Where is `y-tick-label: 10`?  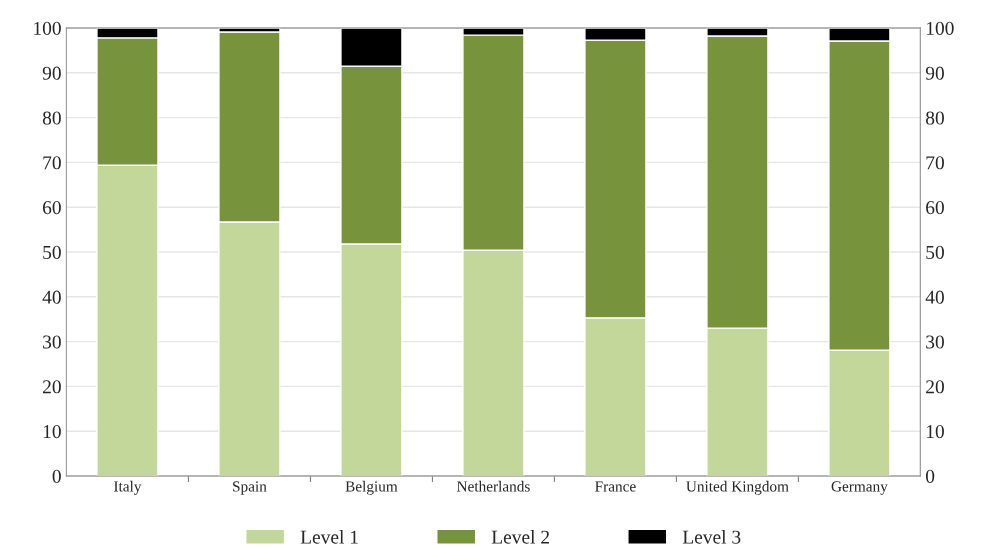
y-tick-label: 10 is located at coordinates (52, 432).